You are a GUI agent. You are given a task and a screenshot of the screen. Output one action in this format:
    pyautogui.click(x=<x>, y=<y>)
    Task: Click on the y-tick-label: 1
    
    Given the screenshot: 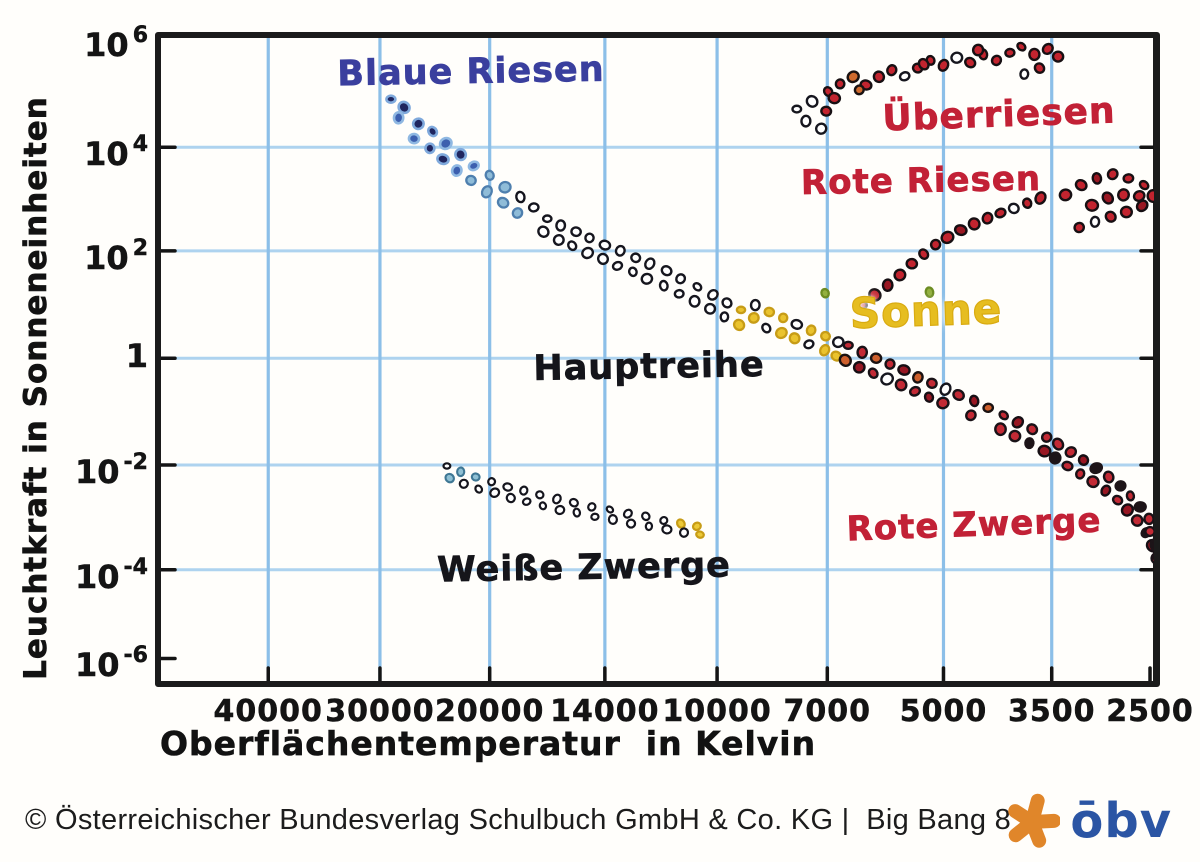 What is the action you would take?
    pyautogui.click(x=93, y=356)
    